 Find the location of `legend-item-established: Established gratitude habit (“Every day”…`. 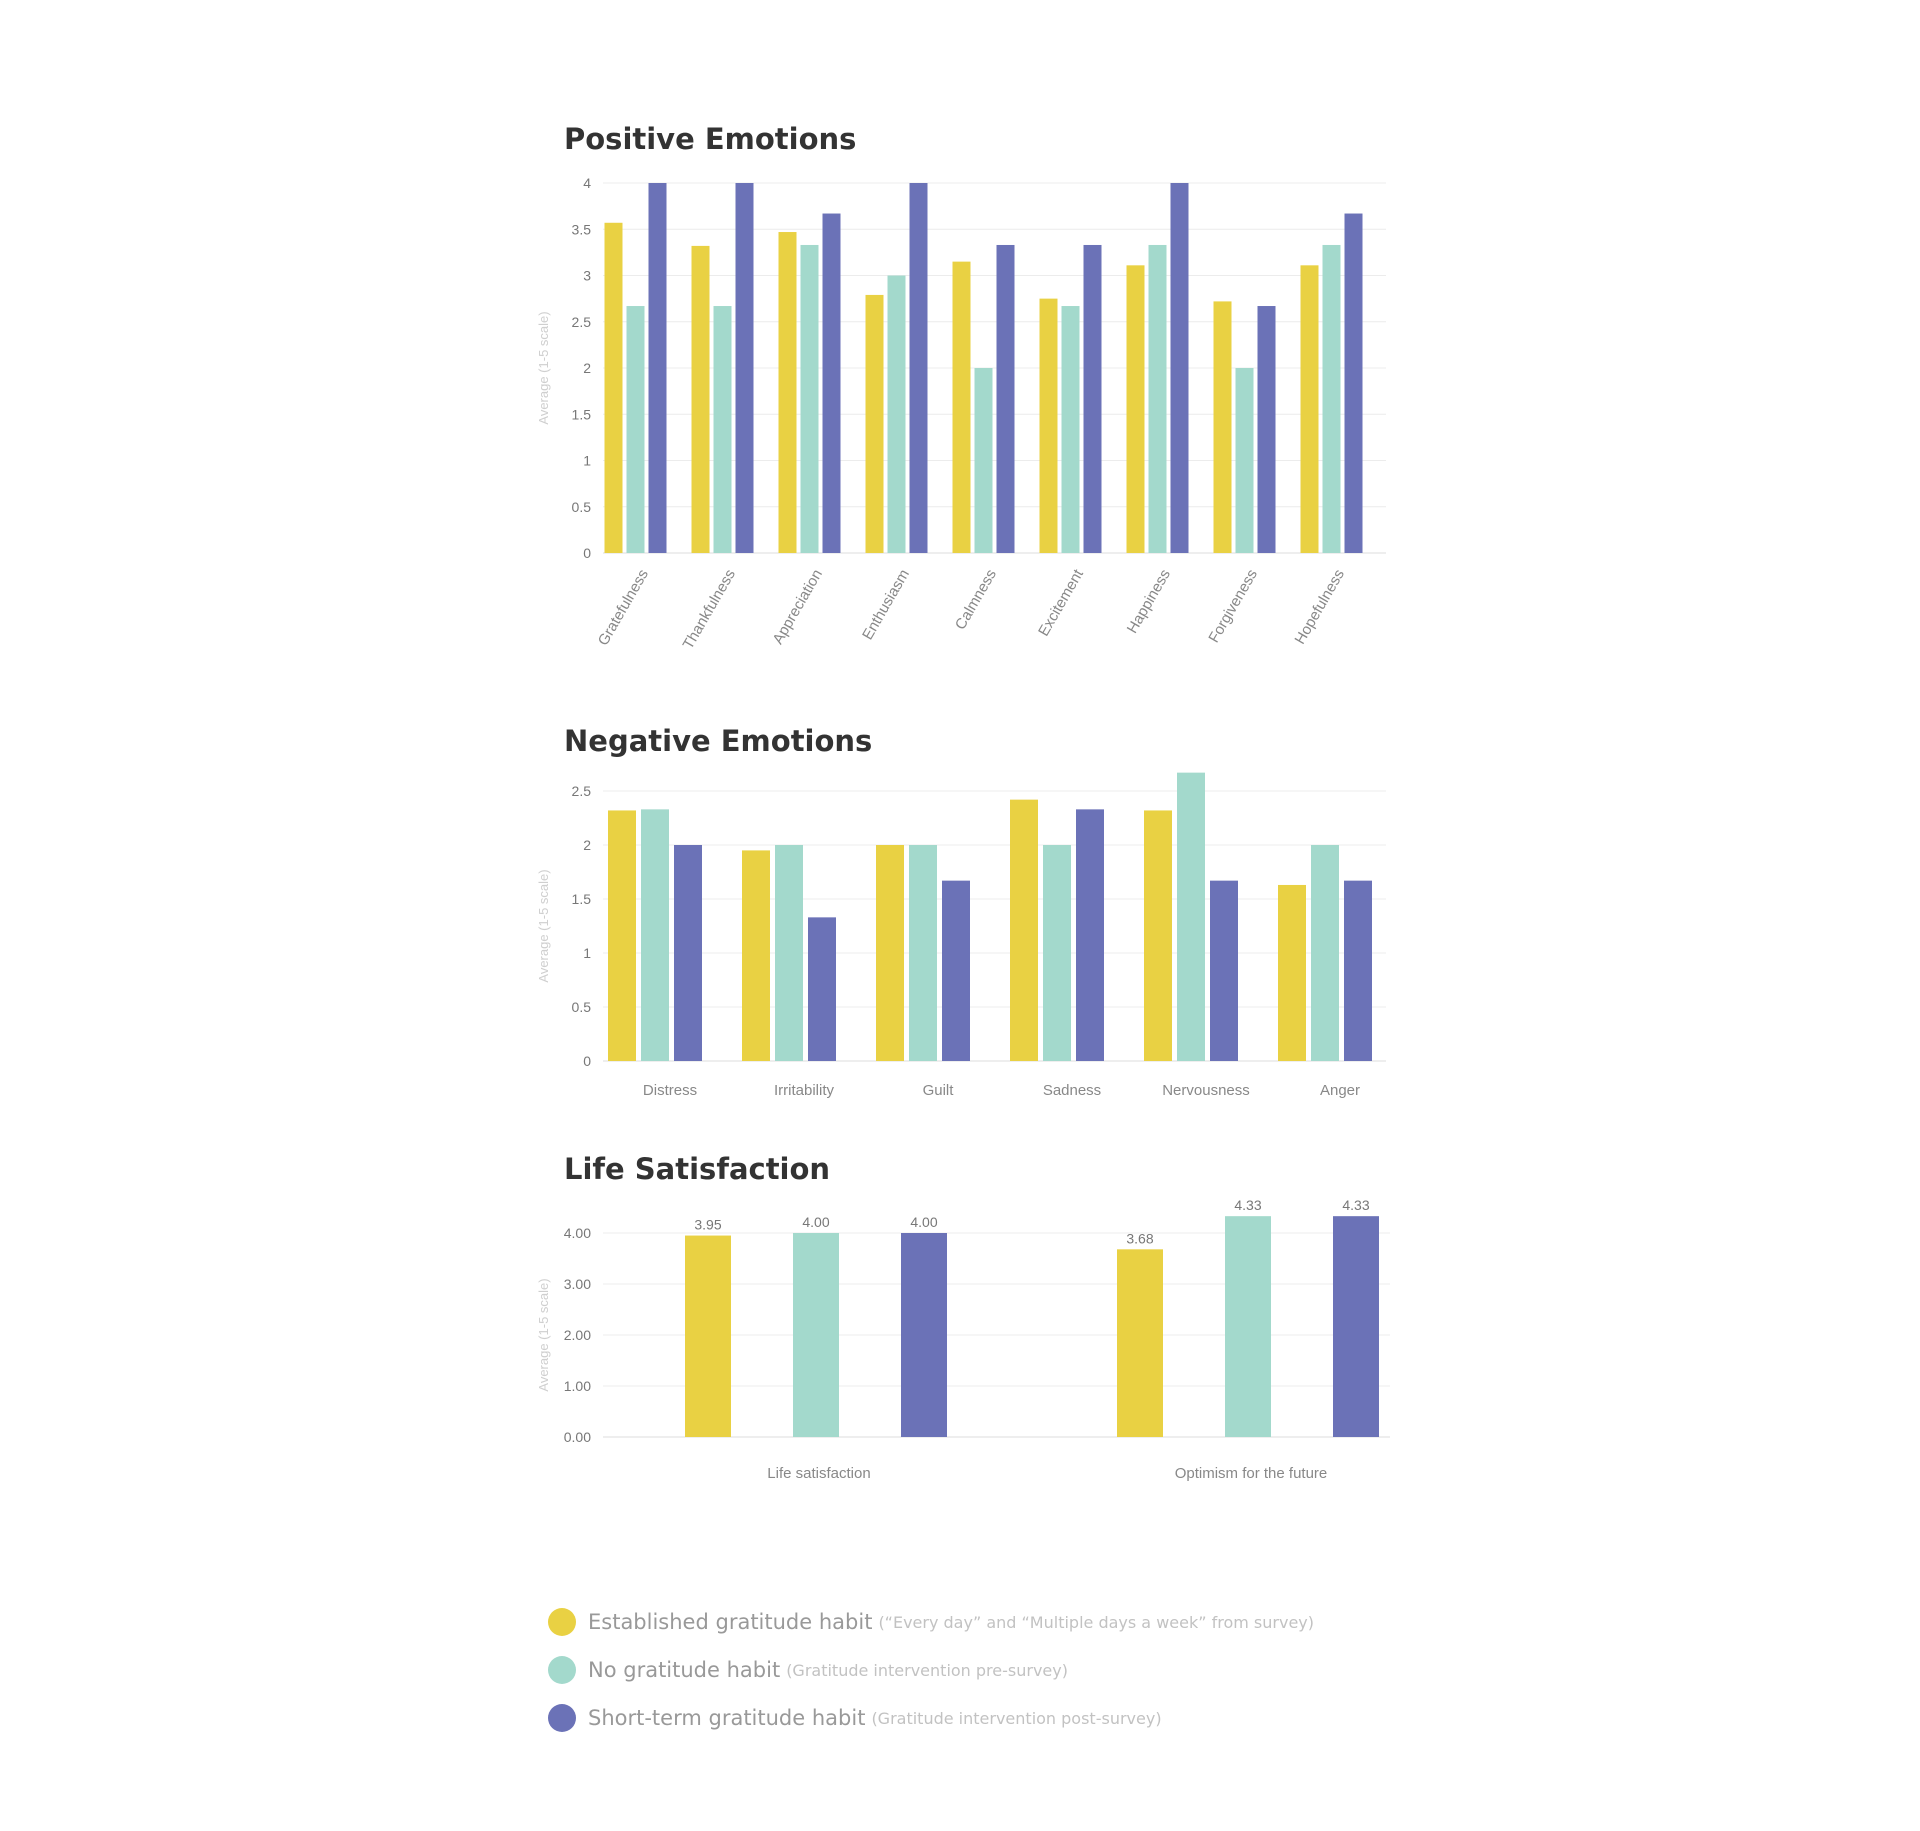

legend-item-established: Established gratitude habit (“Every day”… is located at coordinates (931, 1622).